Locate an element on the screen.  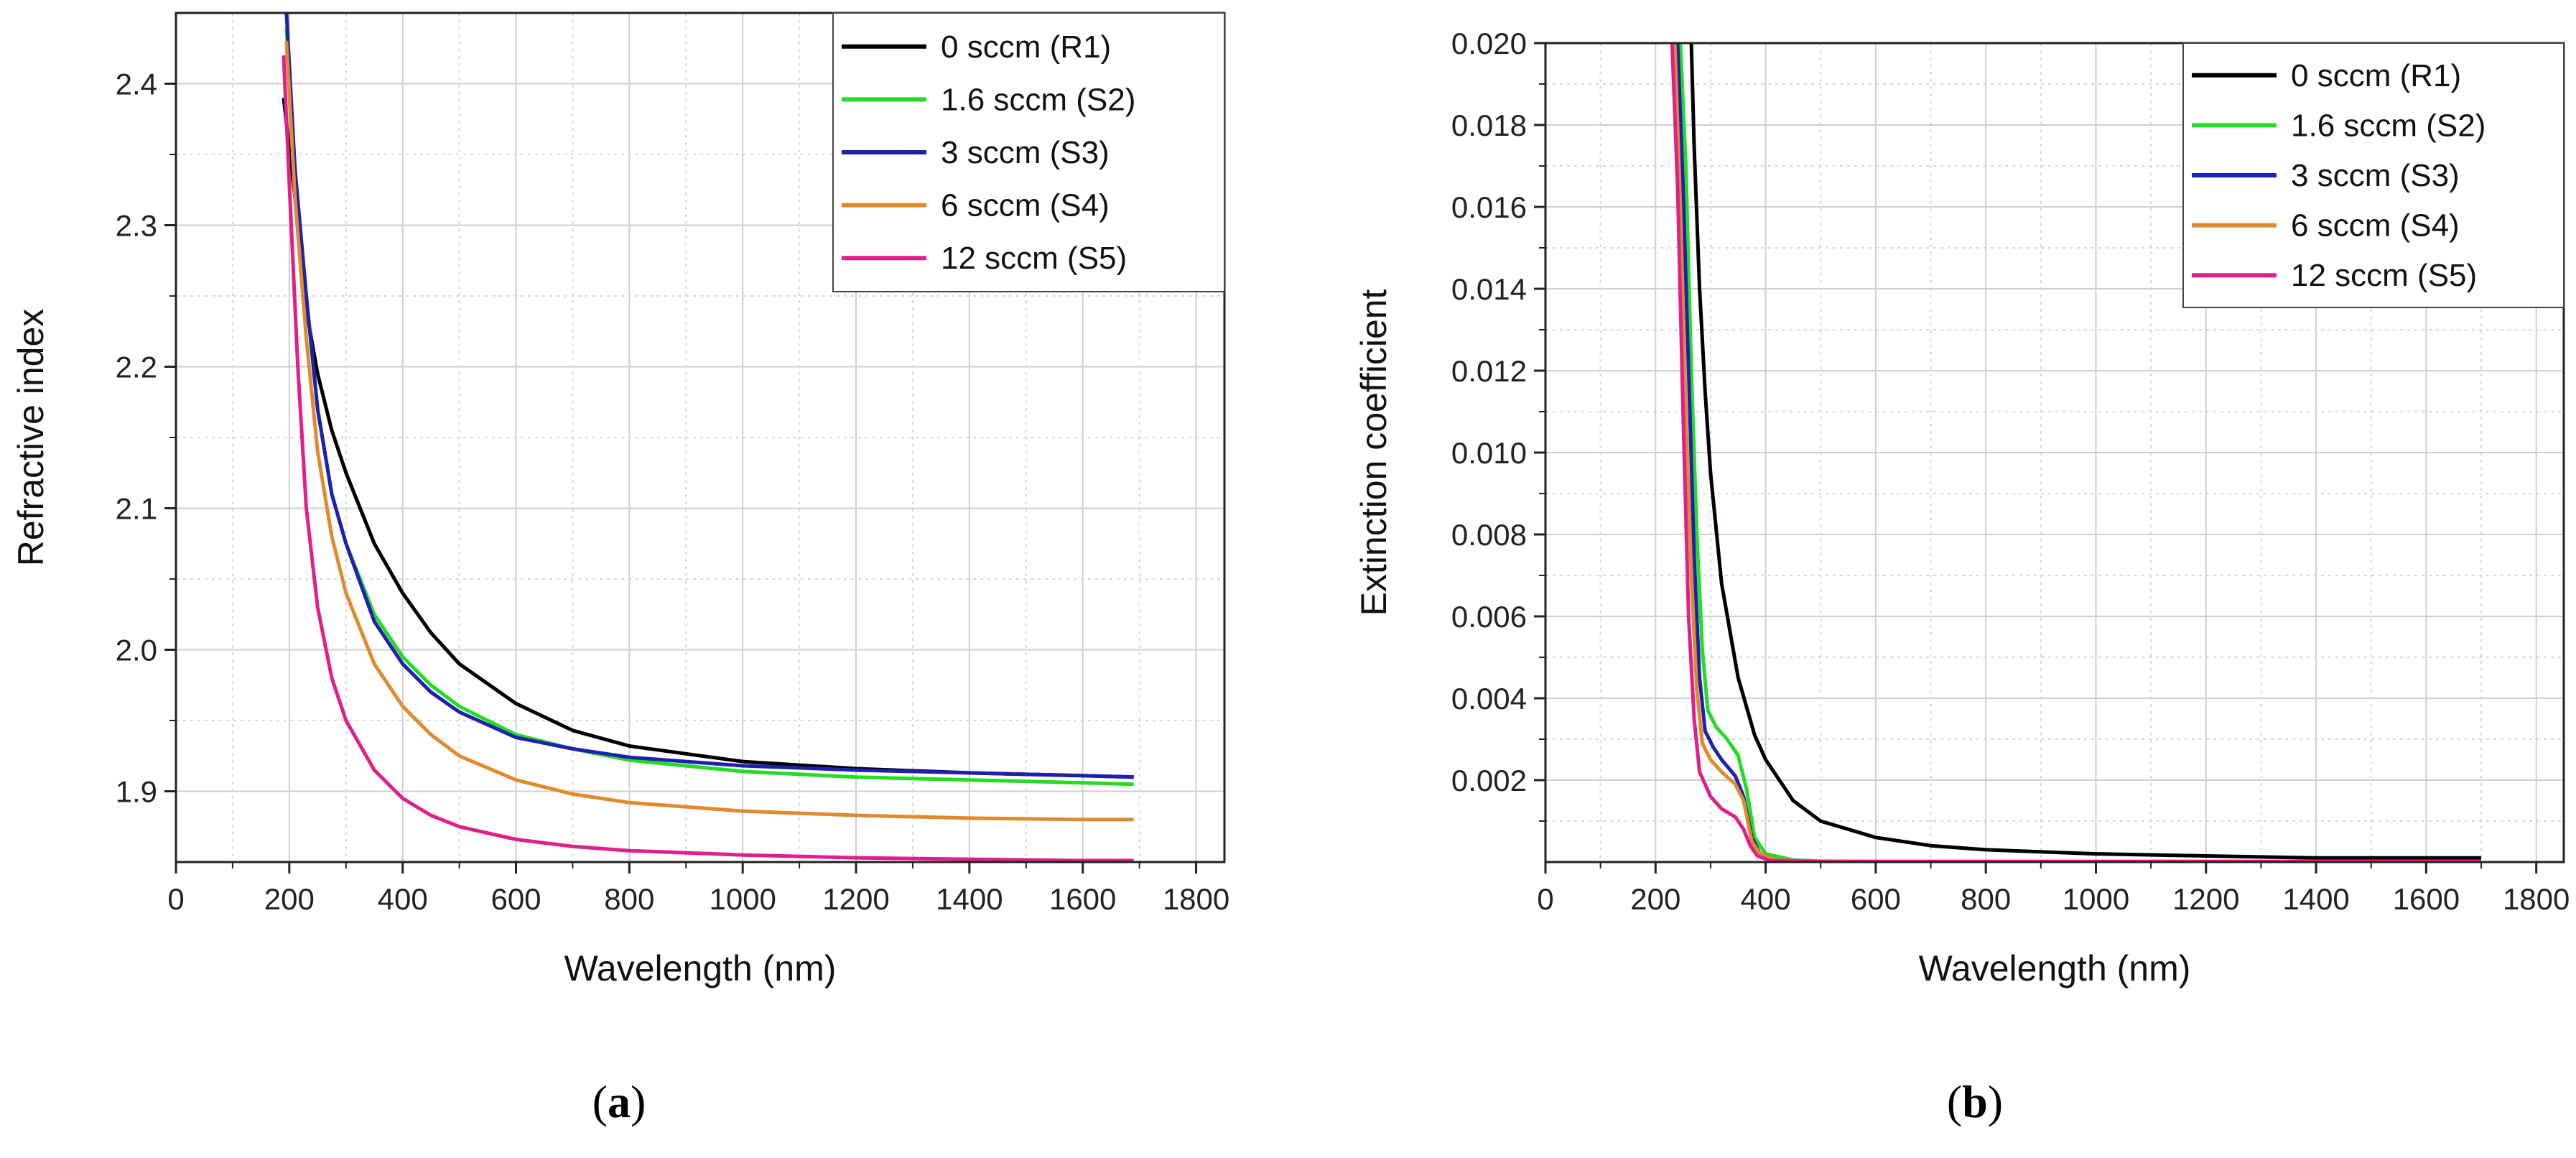
y-tick-label: 0.008 is located at coordinates (1489, 535).